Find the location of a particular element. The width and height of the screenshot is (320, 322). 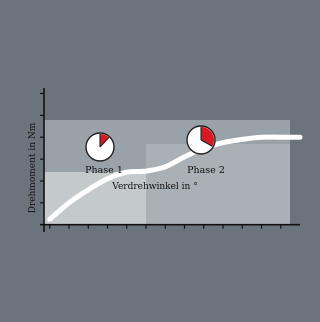

x-axis-label: Verdrehwinkel in ° is located at coordinates (154, 187).